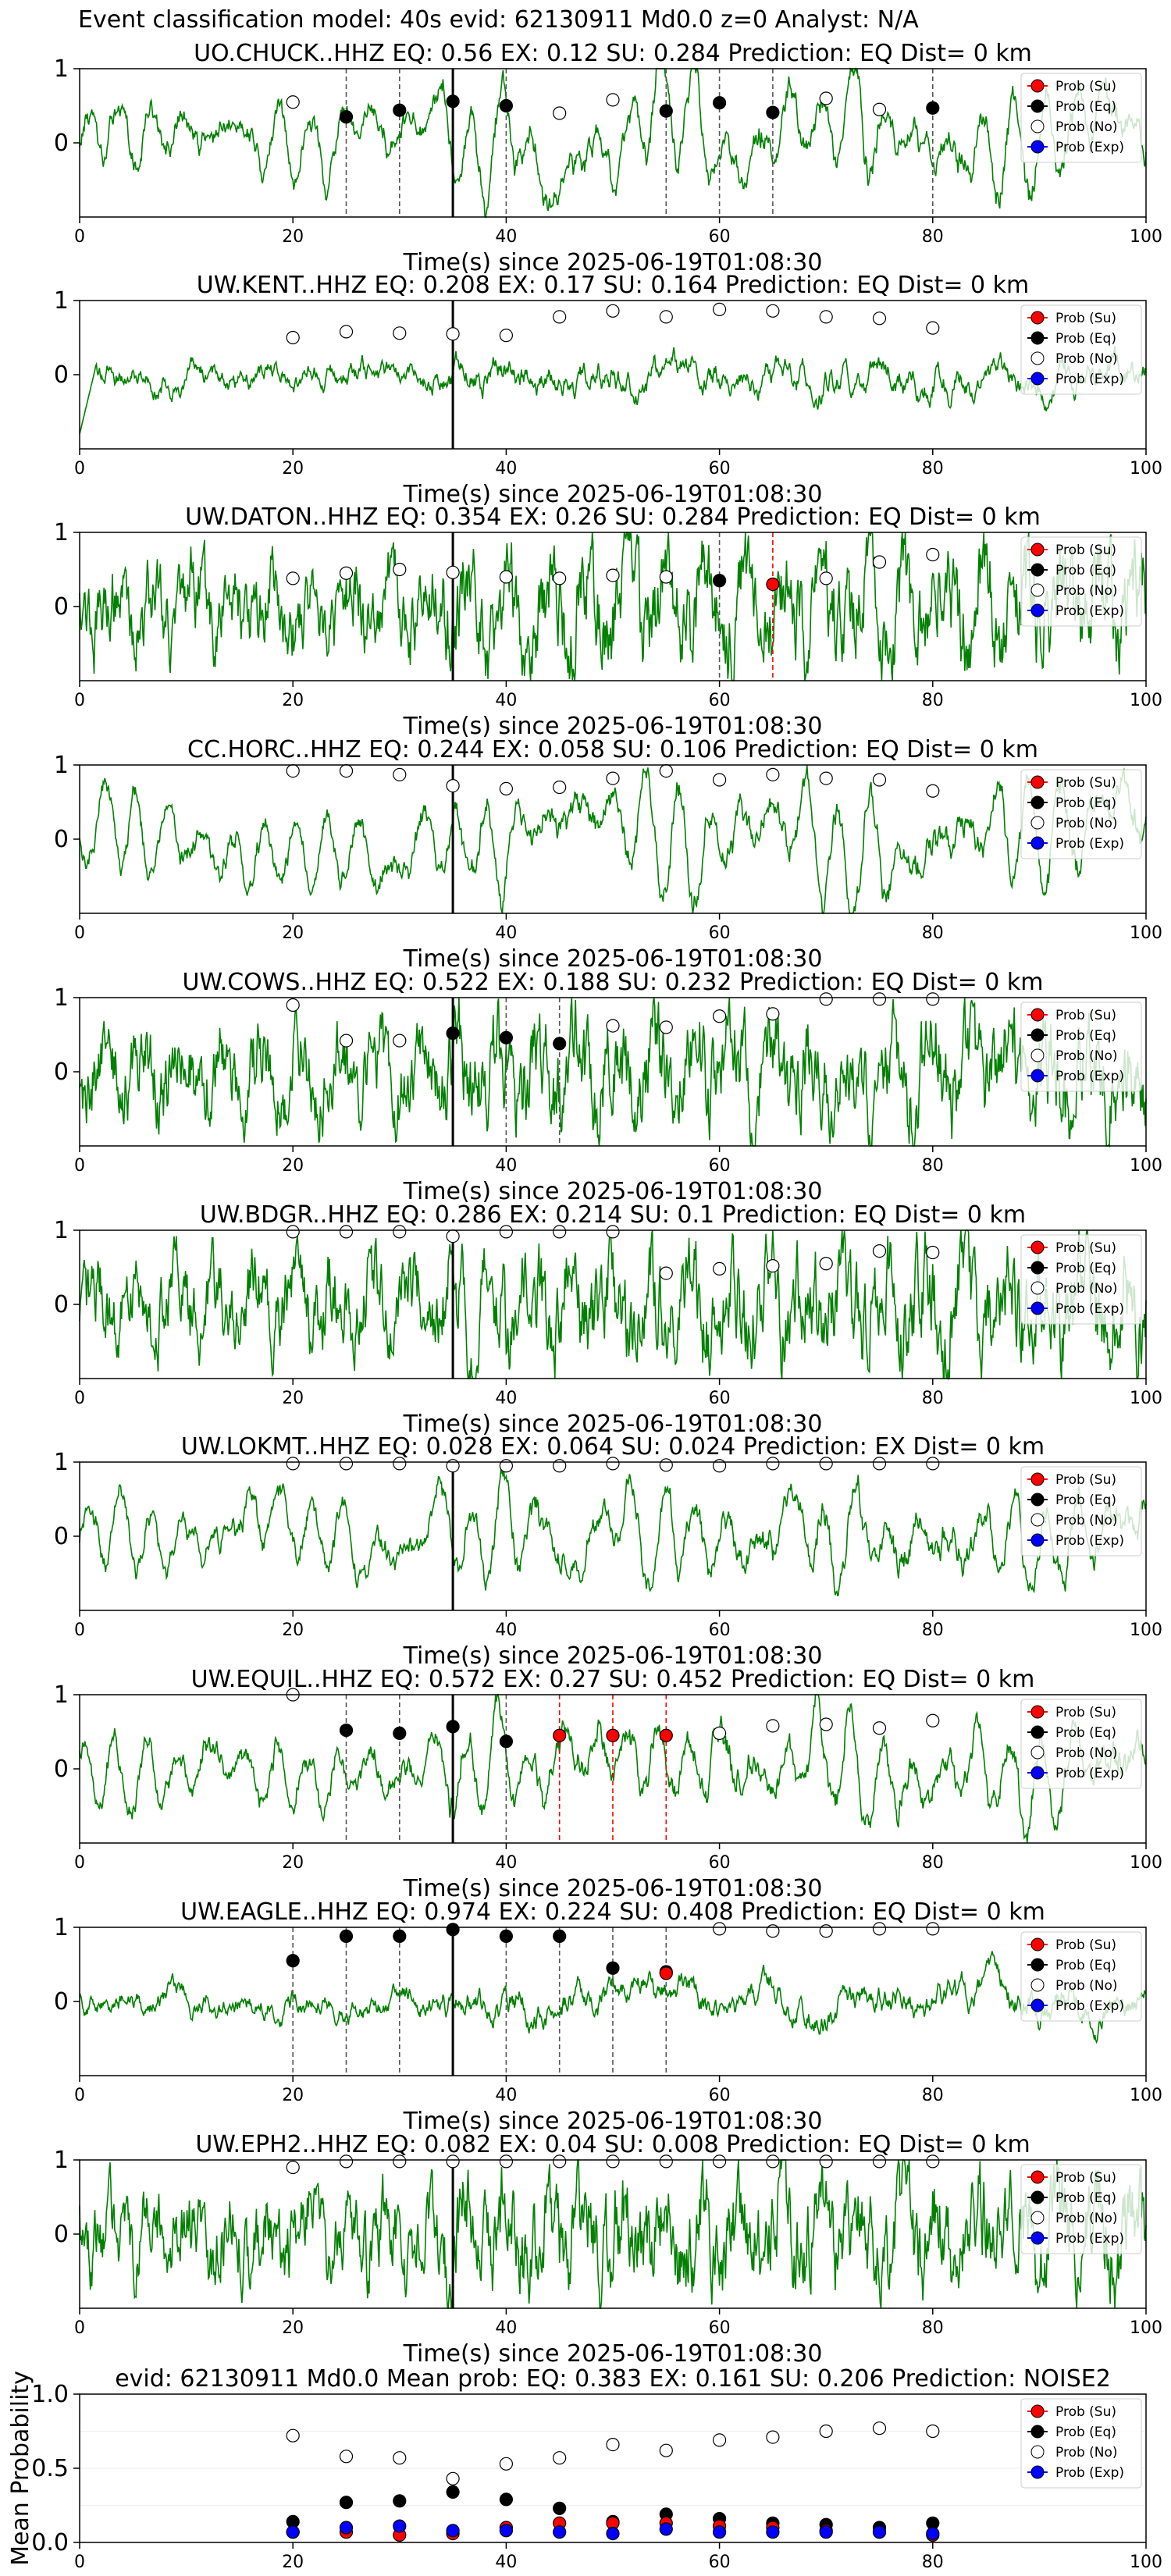  What do you see at coordinates (1086, 359) in the screenshot?
I see `legend-label: Prob (No)` at bounding box center [1086, 359].